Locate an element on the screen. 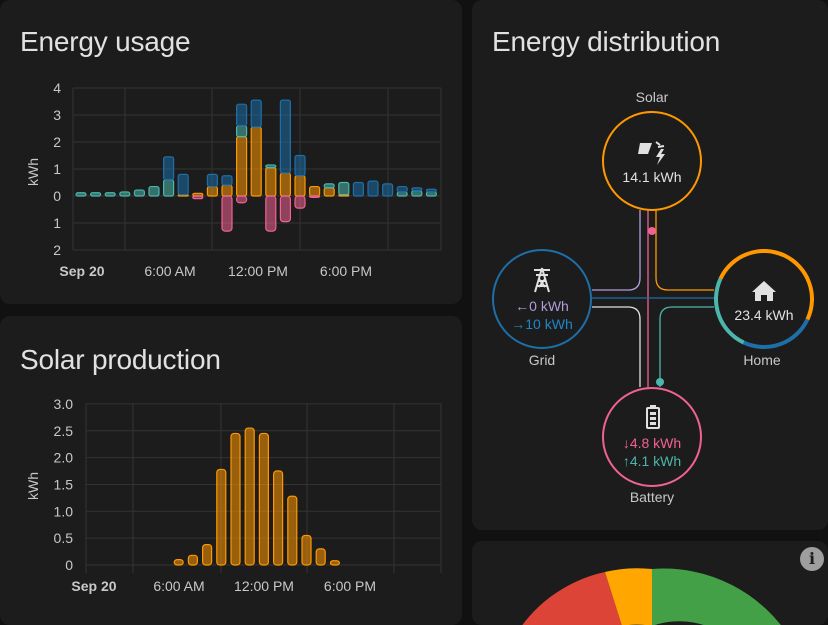 This screenshot has width=828, height=625. info-icon: i is located at coordinates (812, 559).